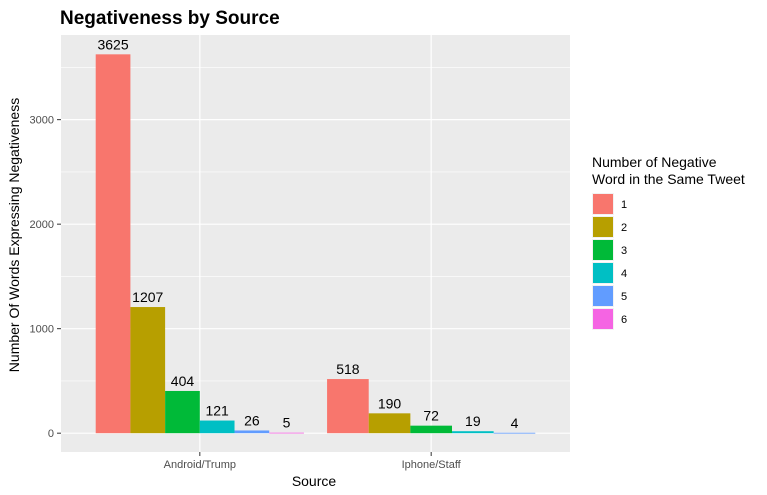 This screenshot has width=767, height=495. Describe the element at coordinates (654, 162) in the screenshot. I see `legend-title-line1: Number of Negative` at that location.